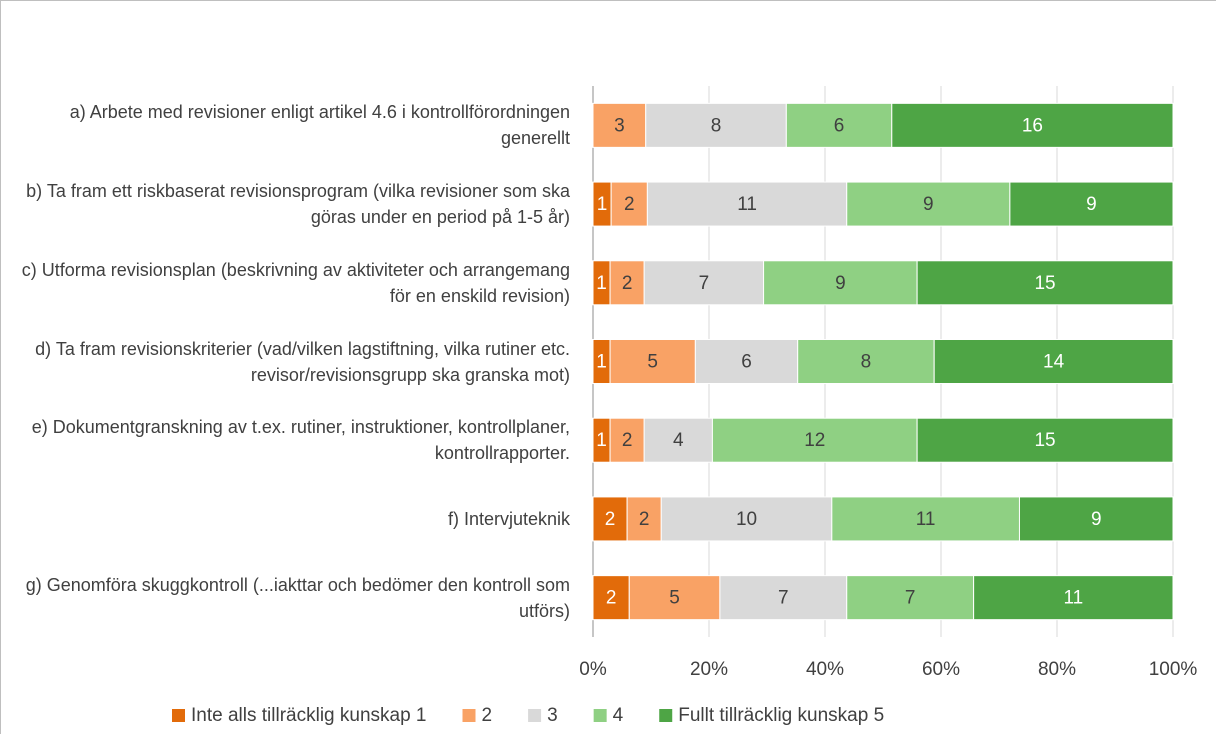 Image resolution: width=1216 pixels, height=734 pixels. What do you see at coordinates (781, 715) in the screenshot?
I see `legend-label: Fullt tillräcklig kunskap 5` at bounding box center [781, 715].